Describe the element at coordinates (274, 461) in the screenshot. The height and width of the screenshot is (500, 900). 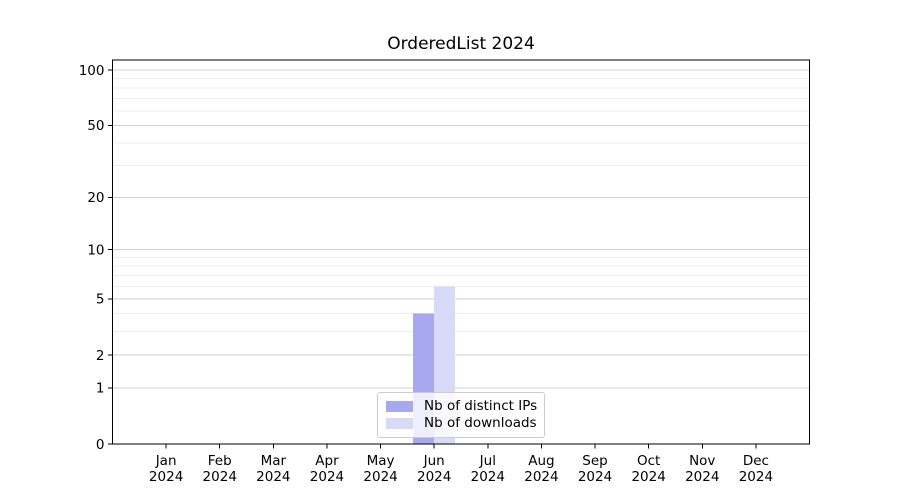
I see `x-tick-label-month: Mar` at that location.